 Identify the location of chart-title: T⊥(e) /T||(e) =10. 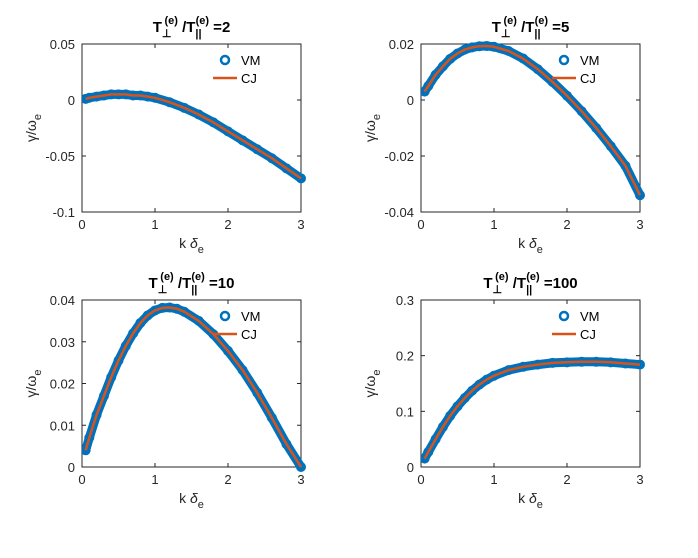
(192, 283).